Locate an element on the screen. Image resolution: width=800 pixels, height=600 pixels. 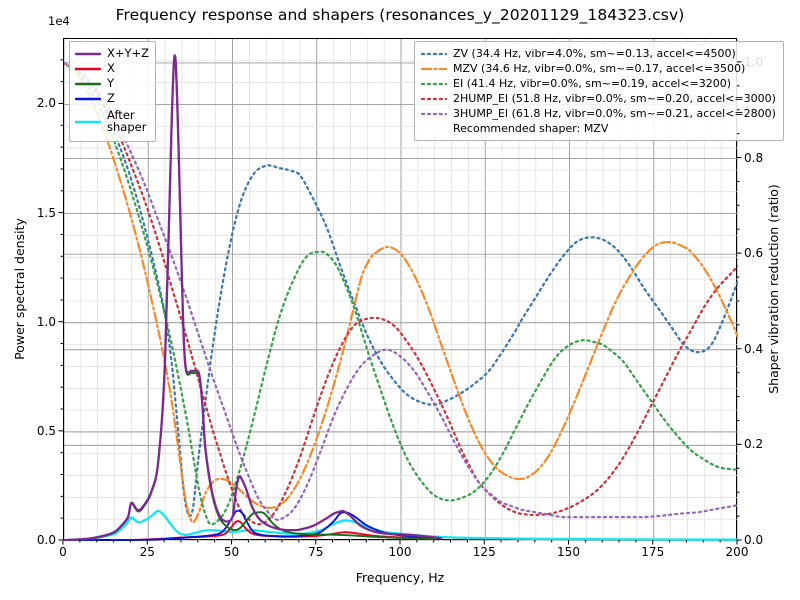
y-tick-label: 0.0 is located at coordinates (46, 540).